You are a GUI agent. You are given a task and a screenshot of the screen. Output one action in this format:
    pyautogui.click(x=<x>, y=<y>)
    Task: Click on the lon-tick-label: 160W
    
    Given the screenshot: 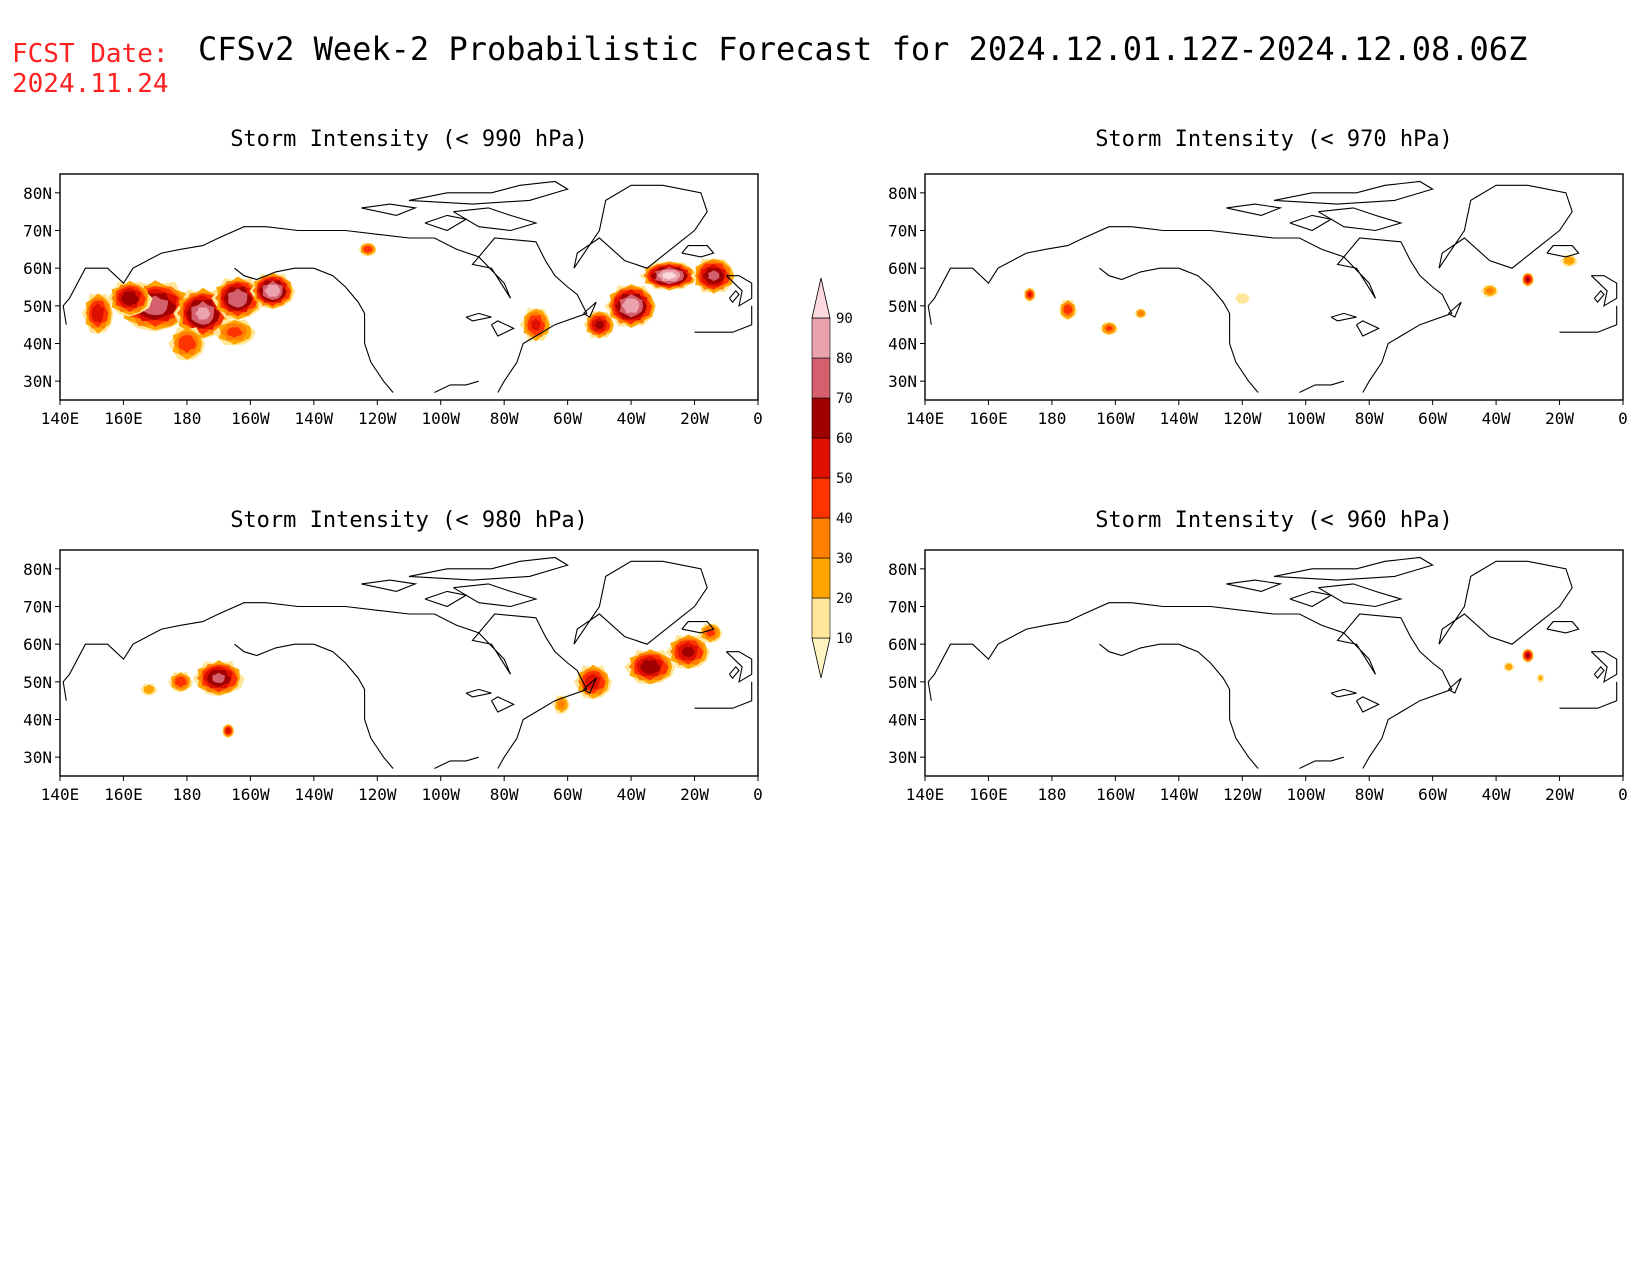 What is the action you would take?
    pyautogui.click(x=250, y=418)
    